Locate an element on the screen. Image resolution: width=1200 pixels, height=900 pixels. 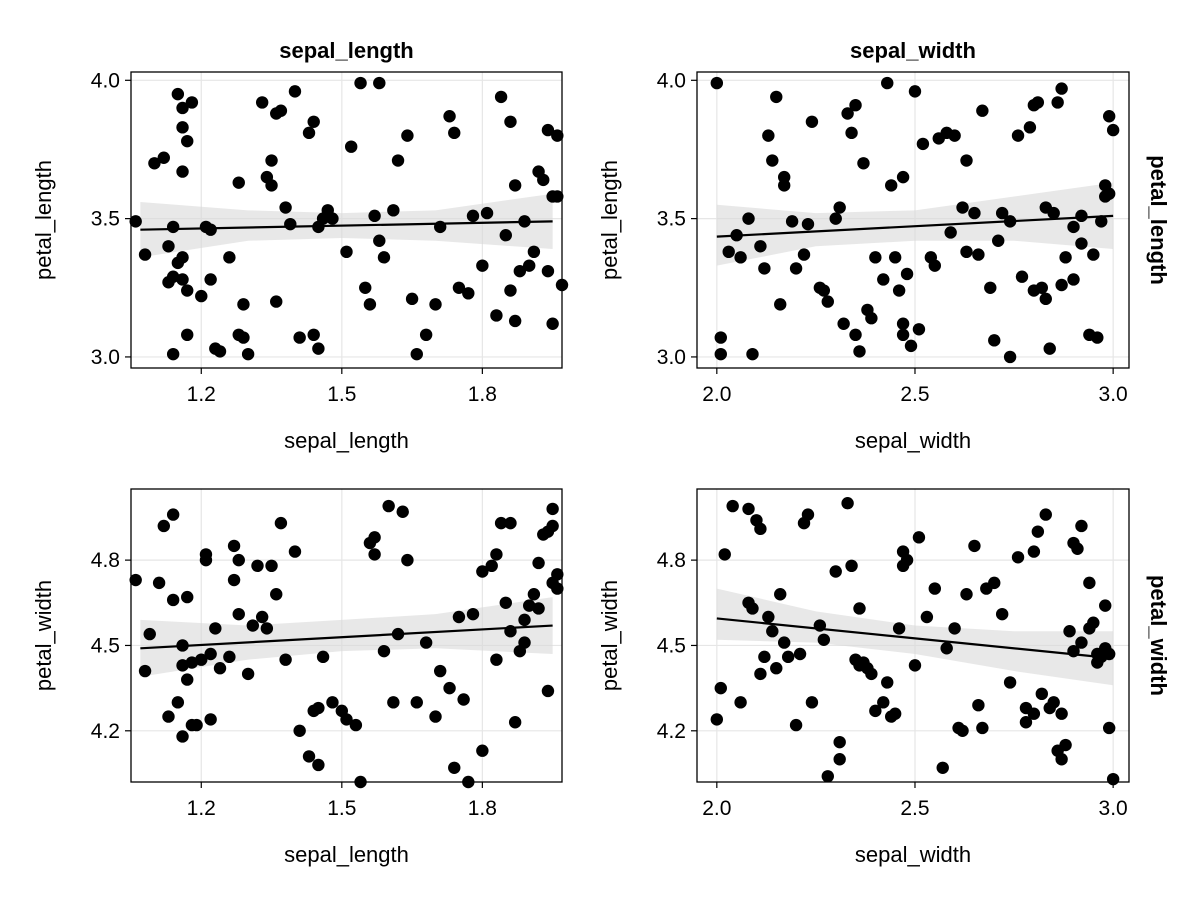
y-tick-label: 4.2 is located at coordinates (105, 731).